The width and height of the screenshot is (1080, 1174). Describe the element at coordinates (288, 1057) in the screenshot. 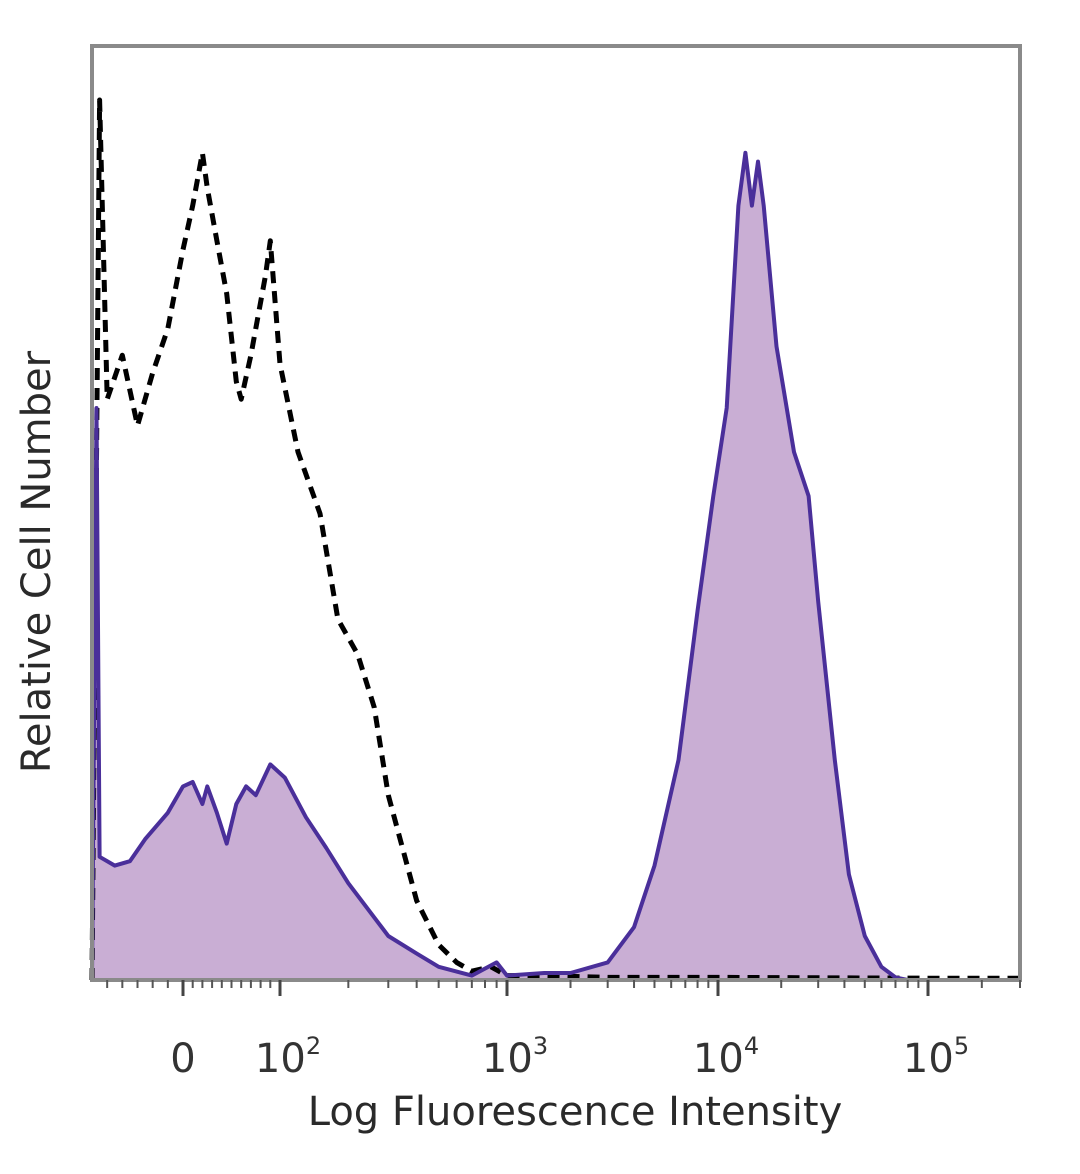

I see `x-tick-label: 102` at that location.